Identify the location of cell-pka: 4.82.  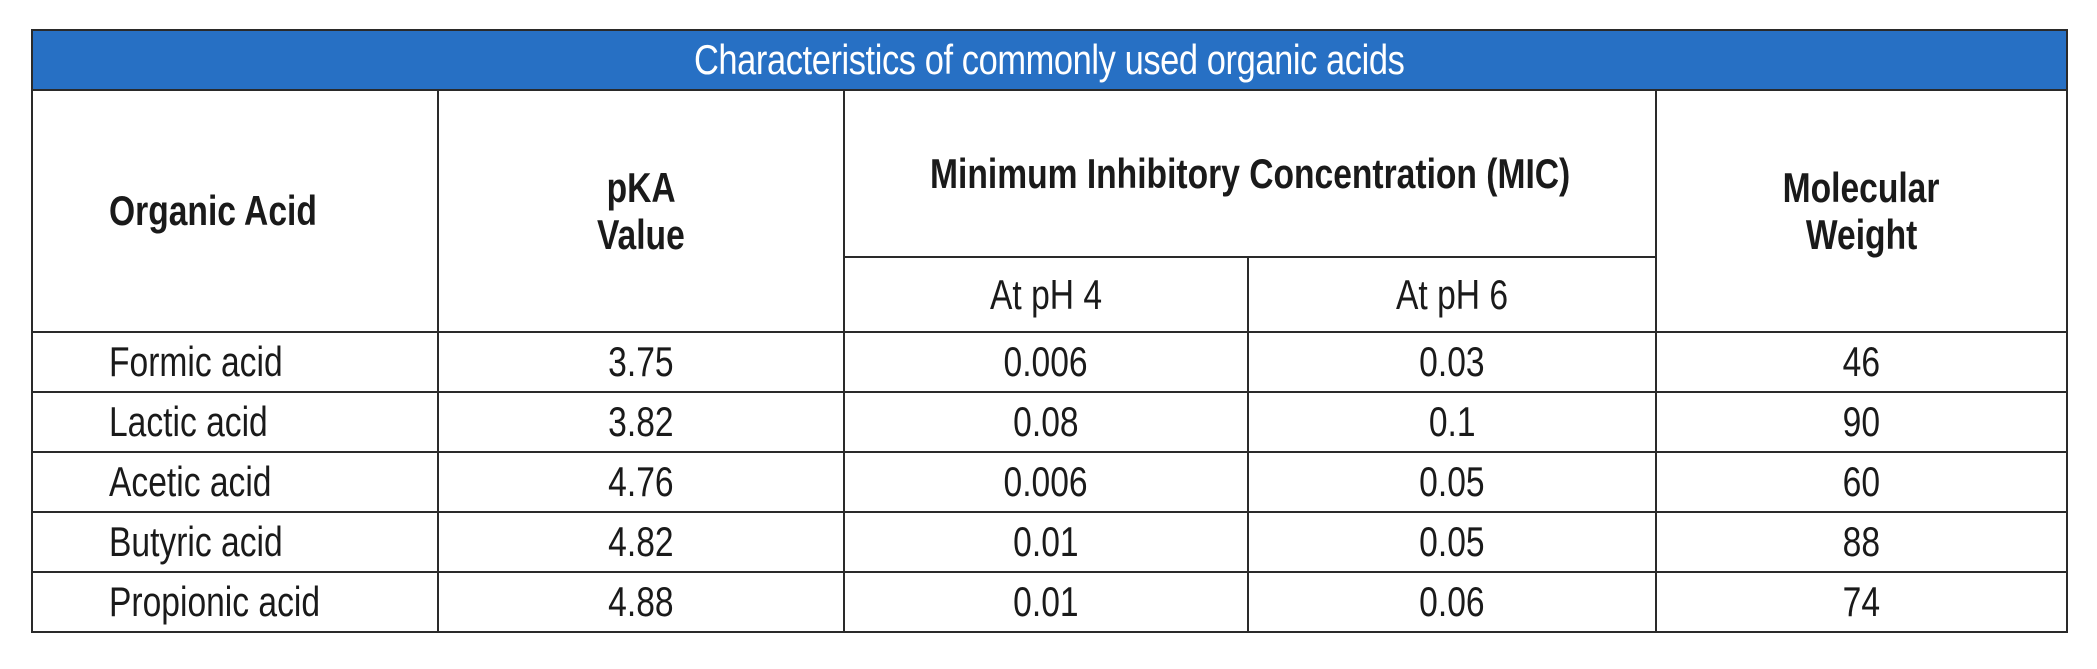
(641, 542).